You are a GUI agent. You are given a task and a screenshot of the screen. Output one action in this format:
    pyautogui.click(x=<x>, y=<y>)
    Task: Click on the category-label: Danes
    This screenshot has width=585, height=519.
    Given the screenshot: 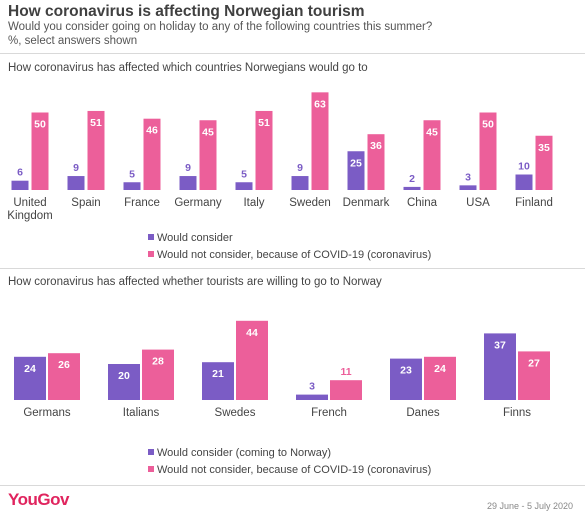 What is the action you would take?
    pyautogui.click(x=422, y=413)
    